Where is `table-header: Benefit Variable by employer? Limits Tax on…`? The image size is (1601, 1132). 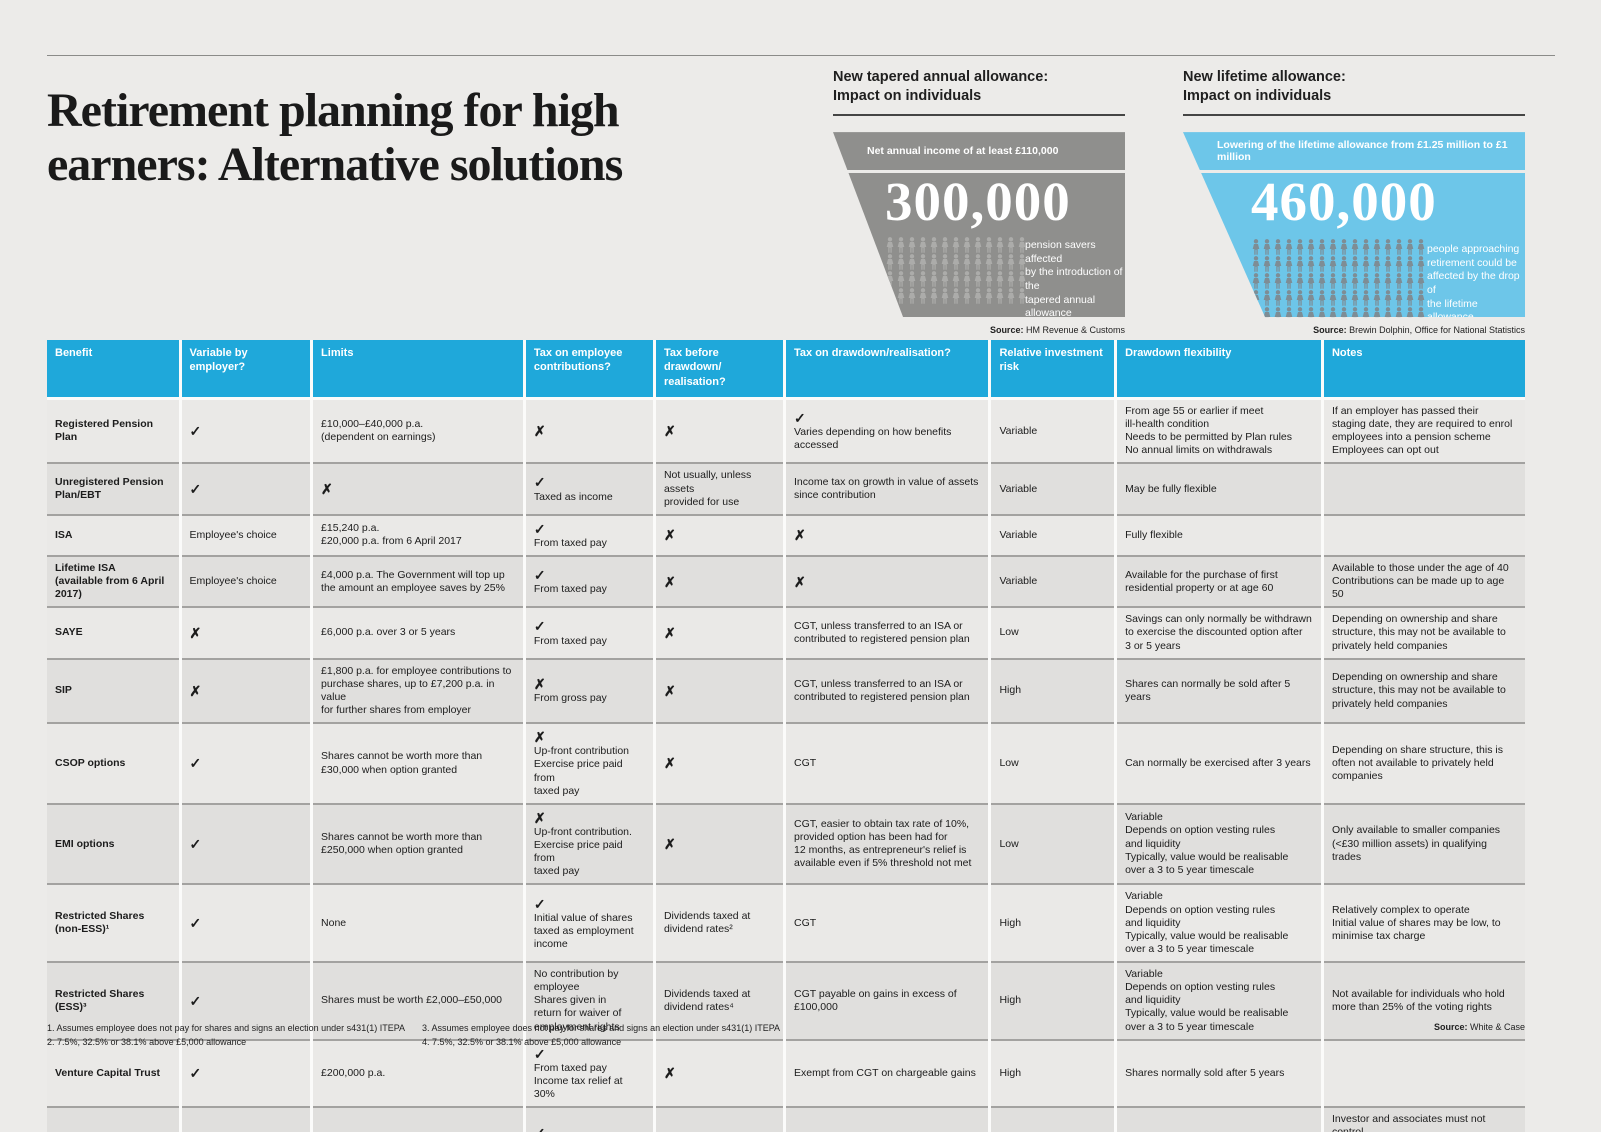
table-header: Benefit Variable by employer? Limits Tax on… is located at coordinates (786, 369).